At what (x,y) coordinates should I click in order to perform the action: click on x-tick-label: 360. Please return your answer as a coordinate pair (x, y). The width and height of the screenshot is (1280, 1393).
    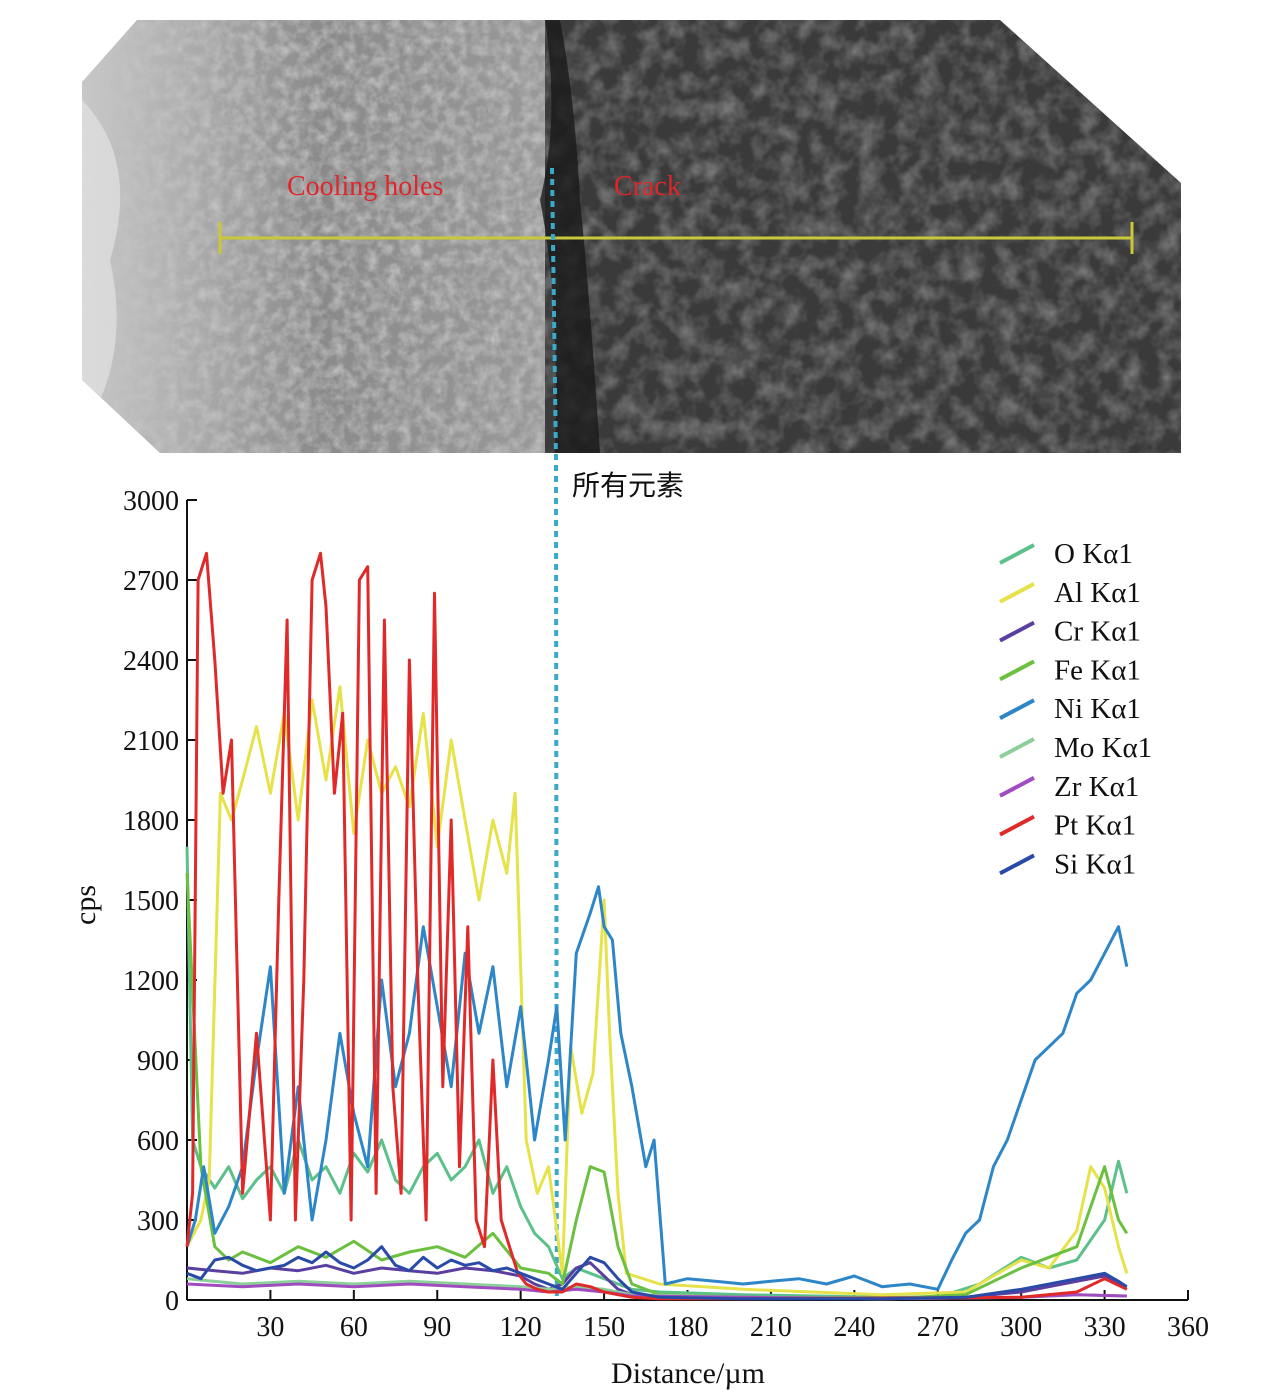
    Looking at the image, I should click on (1188, 1327).